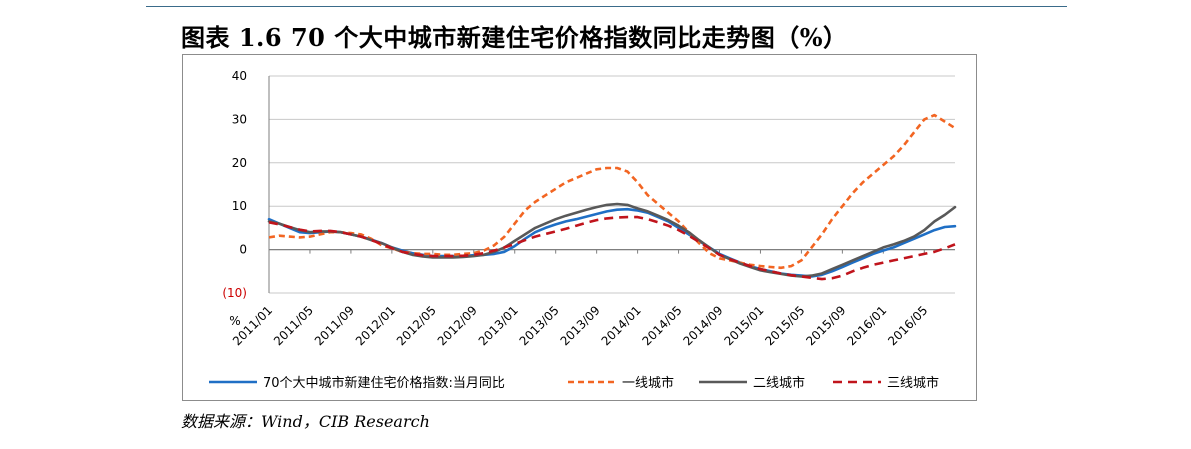  Describe the element at coordinates (539, 325) in the screenshot. I see `x-tick-label: 2013/05` at that location.